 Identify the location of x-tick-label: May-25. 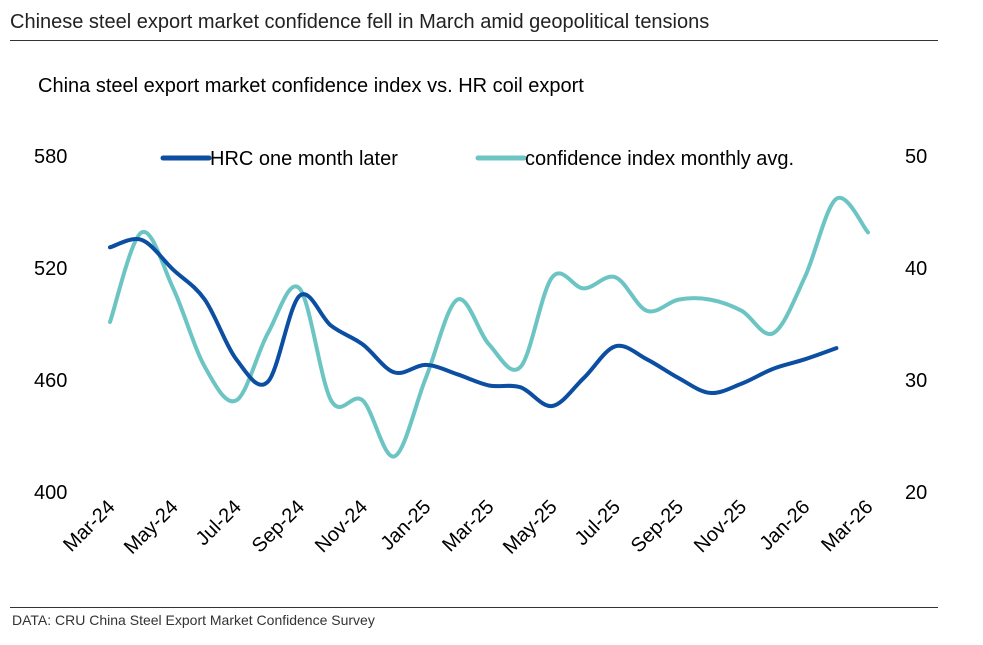
(530, 527).